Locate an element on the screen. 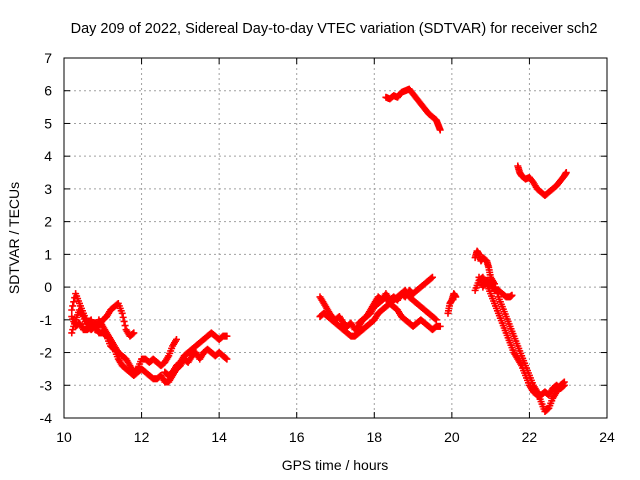 This screenshot has width=640, height=480. y-tick-label: 6 is located at coordinates (48, 91).